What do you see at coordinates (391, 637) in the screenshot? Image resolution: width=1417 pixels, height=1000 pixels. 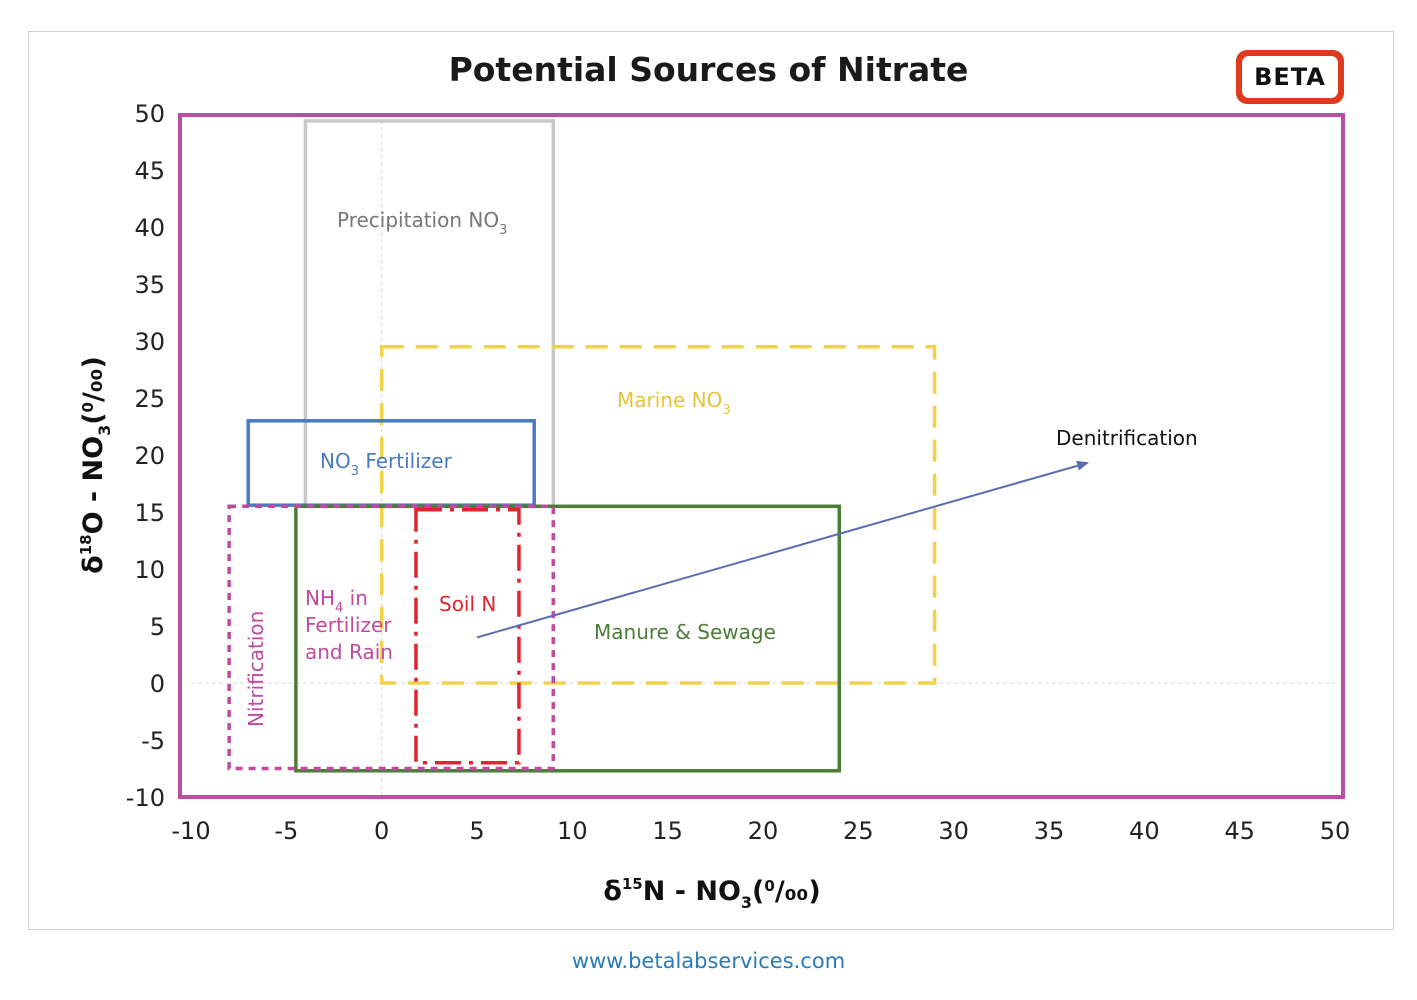 I see `region-nitrification` at bounding box center [391, 637].